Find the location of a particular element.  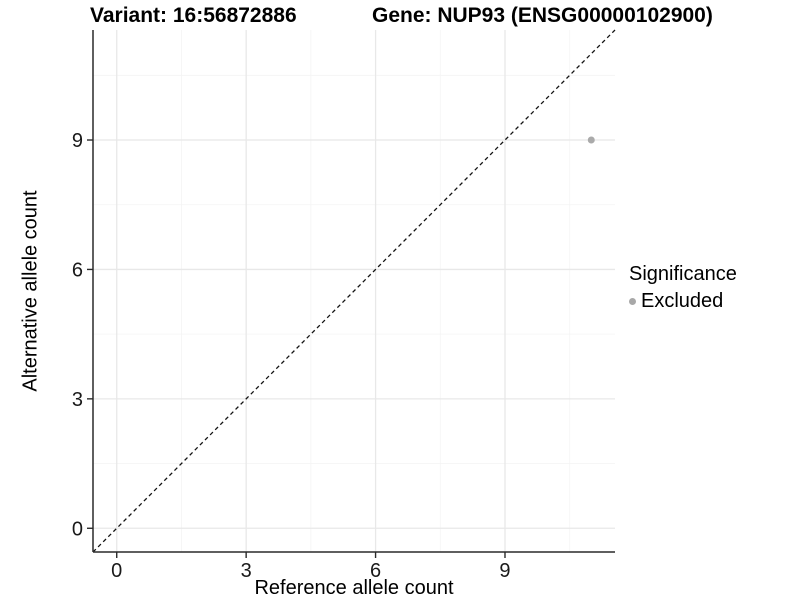

x-tick-label: 0 is located at coordinates (116, 571).